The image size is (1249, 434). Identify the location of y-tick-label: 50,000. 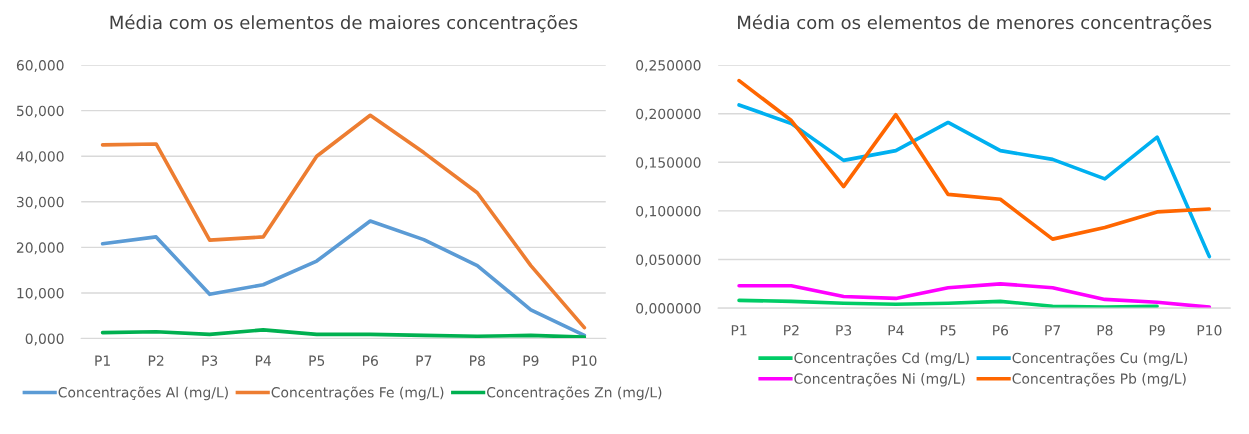
(40, 111).